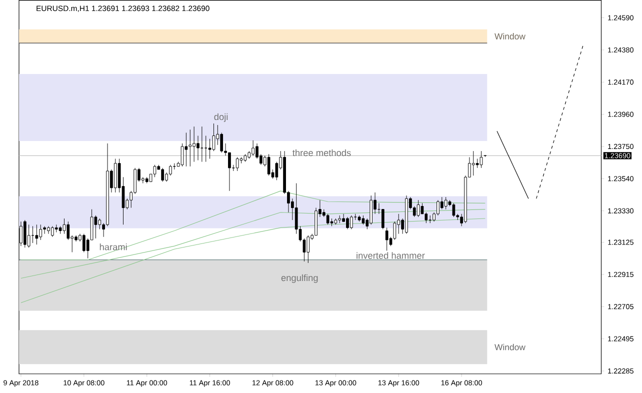 The width and height of the screenshot is (642, 393). What do you see at coordinates (321, 152) in the screenshot?
I see `annotation: three methods` at bounding box center [321, 152].